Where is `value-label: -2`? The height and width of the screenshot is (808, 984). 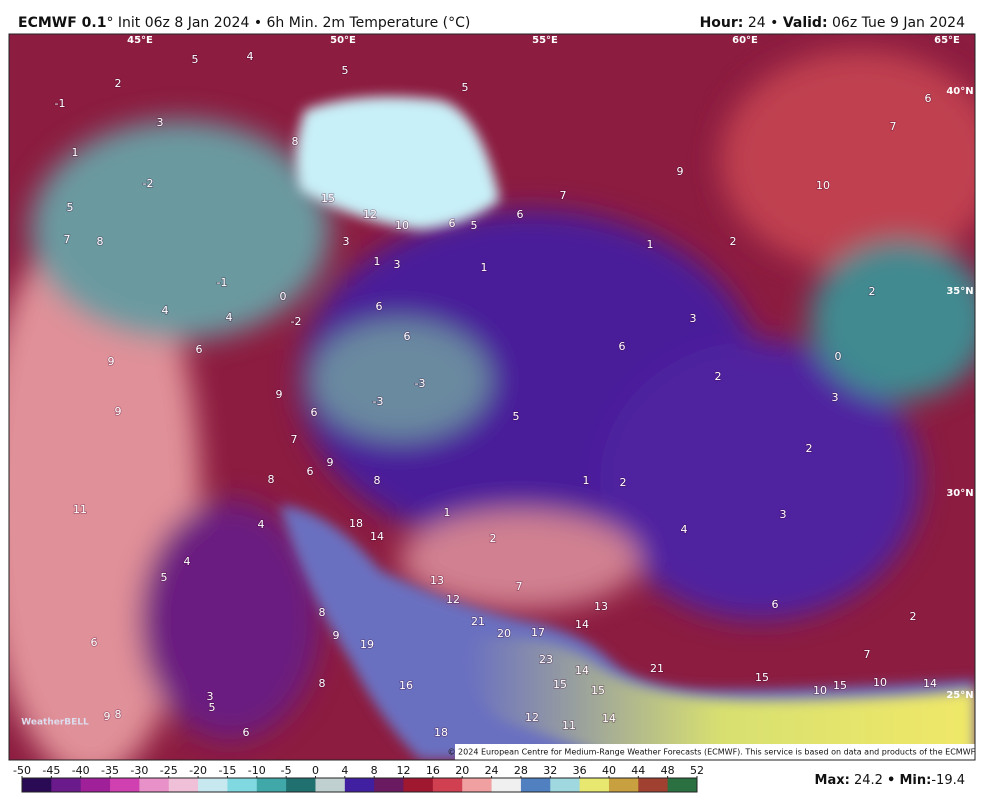
value-label: -2 is located at coordinates (148, 183).